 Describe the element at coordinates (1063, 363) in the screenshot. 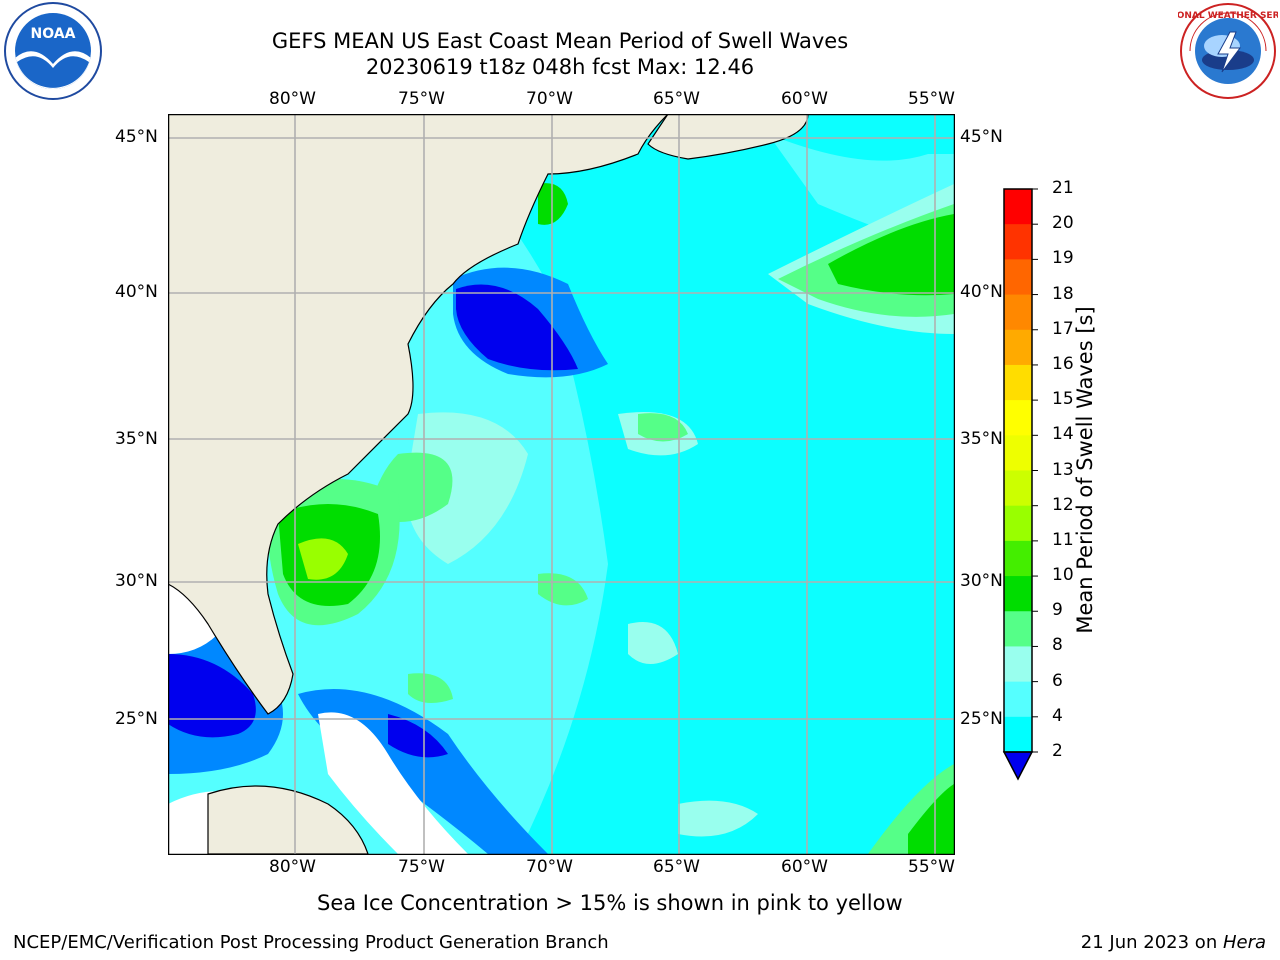

I see `colorbar-tick-label: 16` at that location.